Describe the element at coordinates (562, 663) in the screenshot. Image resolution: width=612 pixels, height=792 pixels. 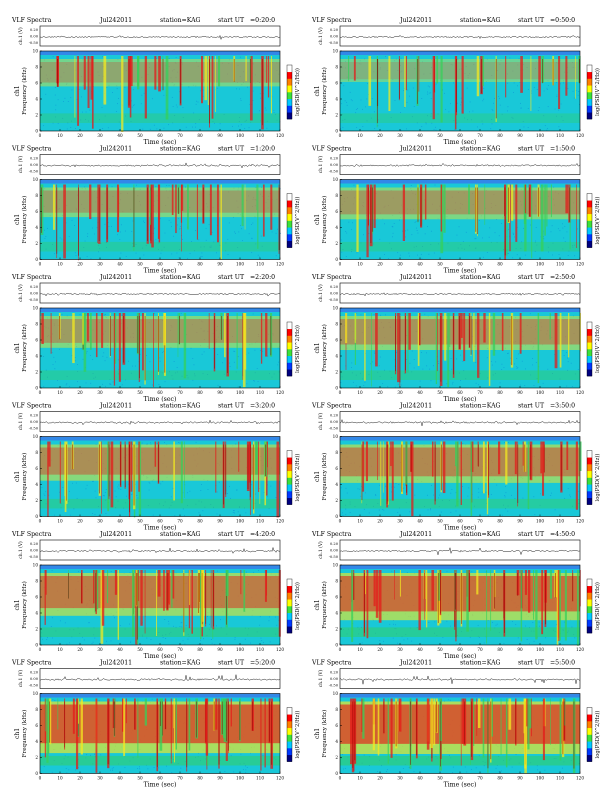
I see `header-start-time: =5:50:0` at that location.